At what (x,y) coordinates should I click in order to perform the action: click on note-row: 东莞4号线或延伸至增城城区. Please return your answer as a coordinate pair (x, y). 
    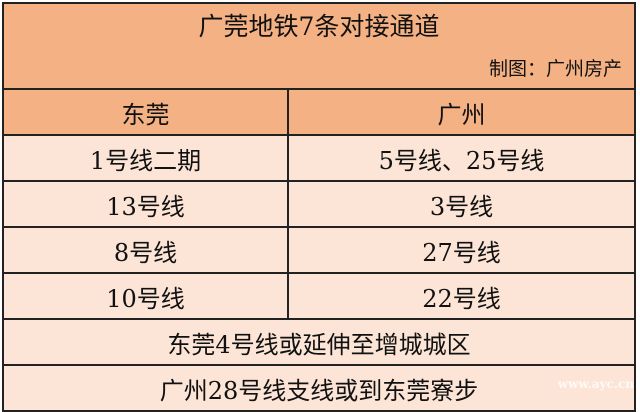
    Looking at the image, I should click on (319, 343).